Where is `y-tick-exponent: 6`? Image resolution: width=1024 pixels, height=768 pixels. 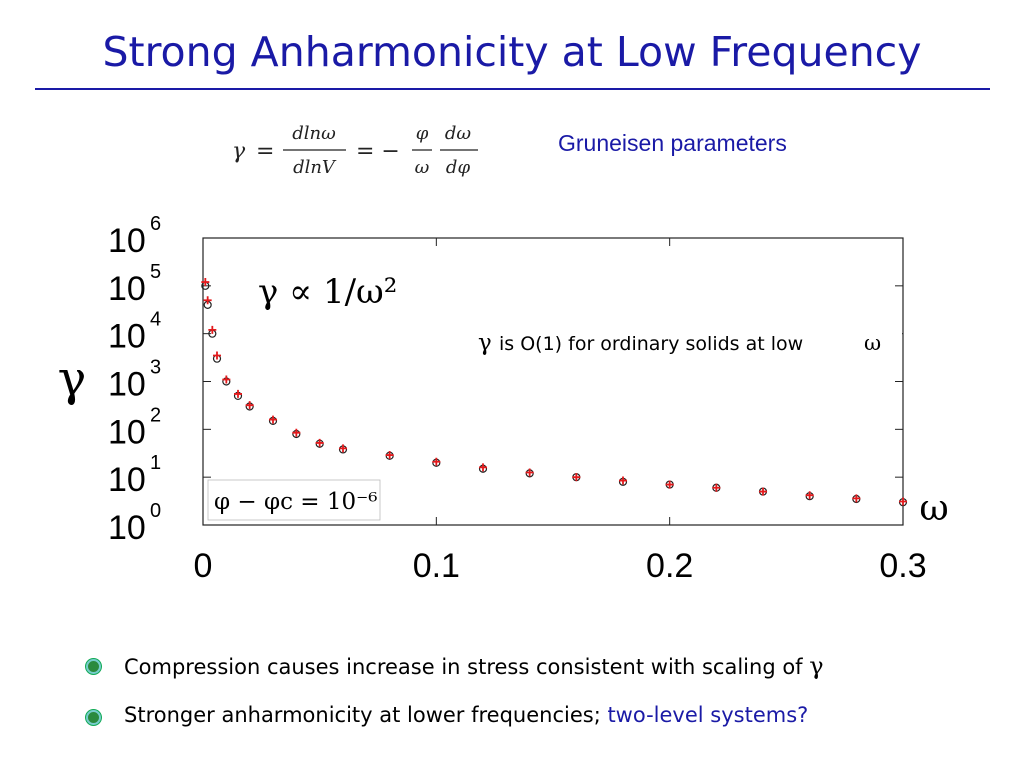 y-tick-exponent: 6 is located at coordinates (155, 224).